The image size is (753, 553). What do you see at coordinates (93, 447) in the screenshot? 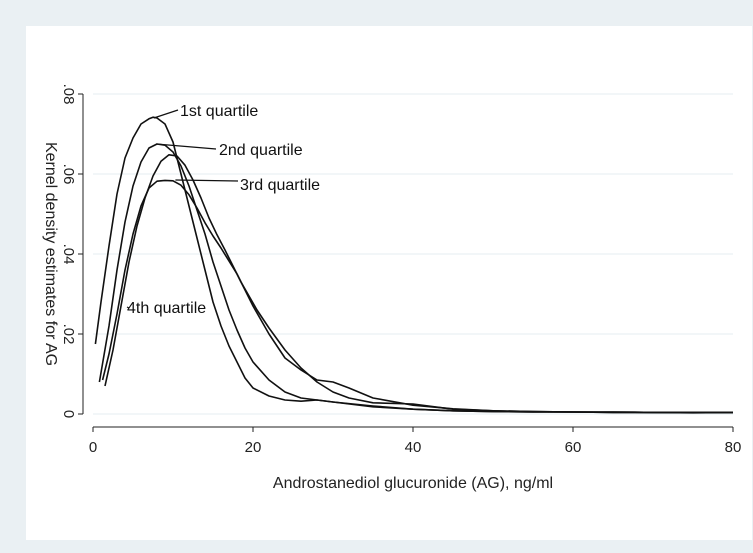
I see `x-tick-label: 0` at bounding box center [93, 447].